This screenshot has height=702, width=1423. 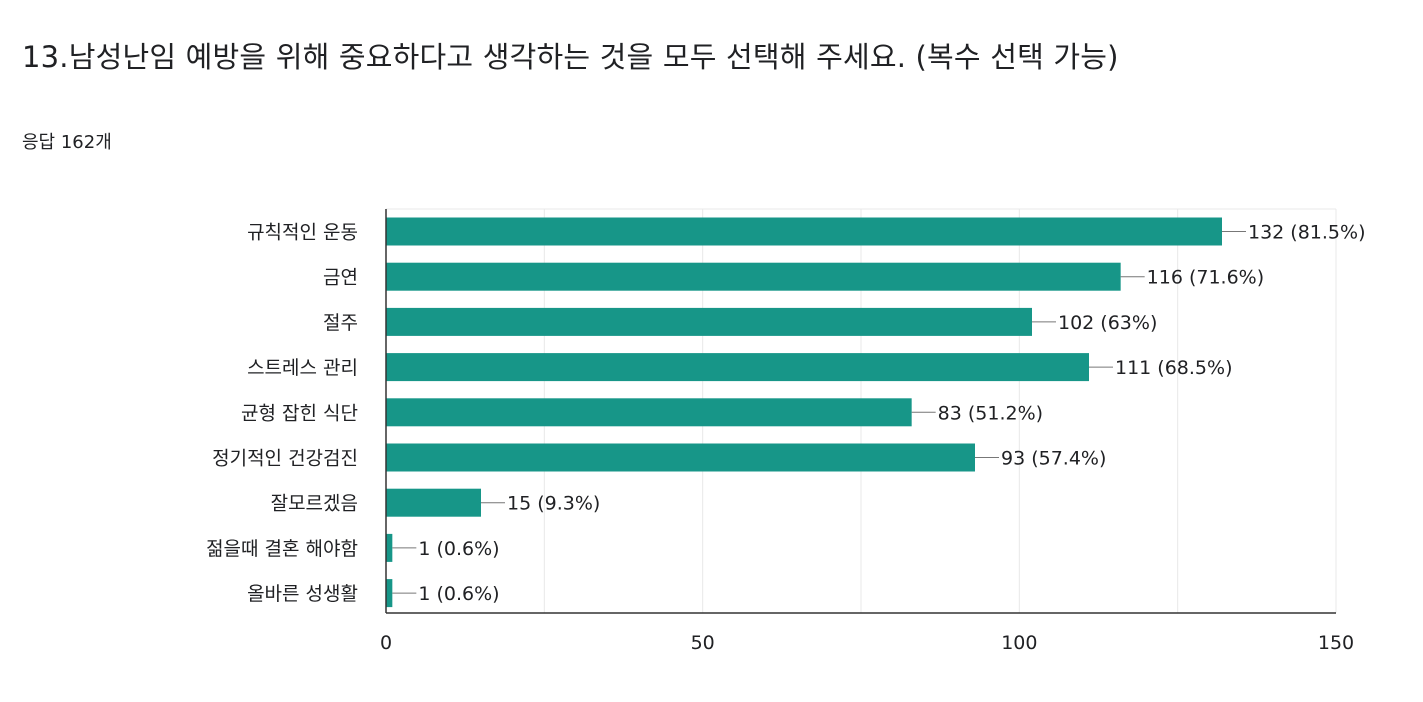 I want to click on category-label: 정기적인 건강검진, so click(x=285, y=459).